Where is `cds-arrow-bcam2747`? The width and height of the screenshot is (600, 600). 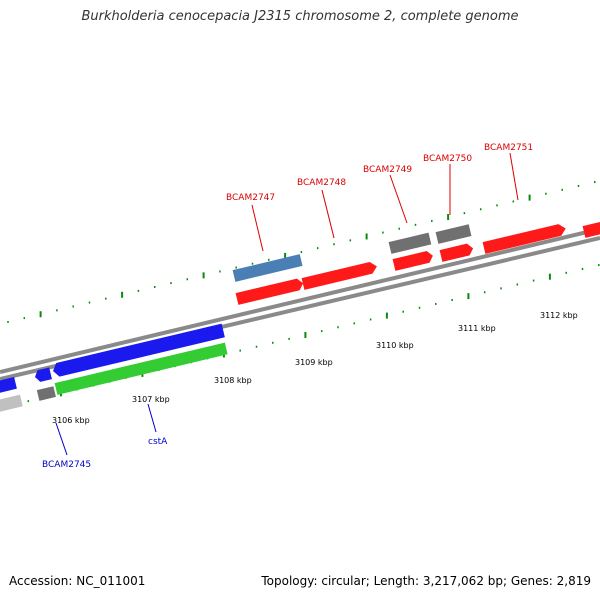
cds-arrow-bcam2747 is located at coordinates (270, 291).